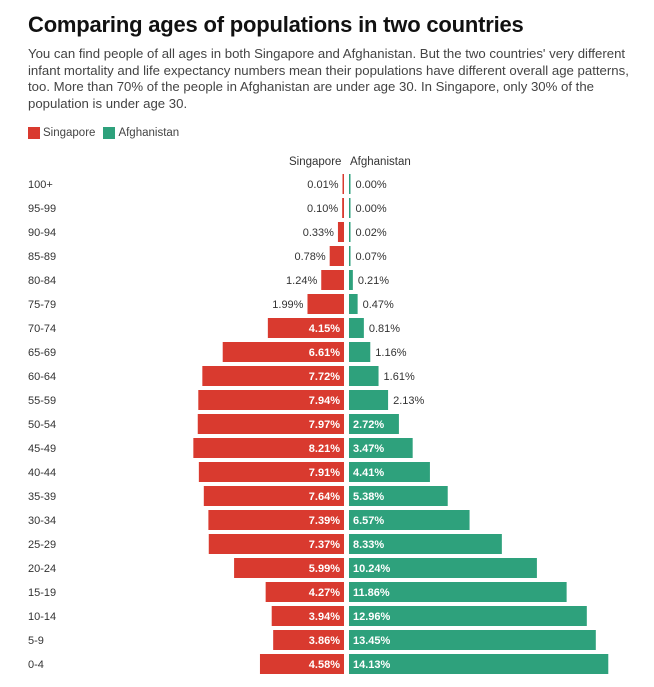 The height and width of the screenshot is (687, 654). Describe the element at coordinates (324, 641) in the screenshot. I see `value-label-singapore: 3.86%` at that location.